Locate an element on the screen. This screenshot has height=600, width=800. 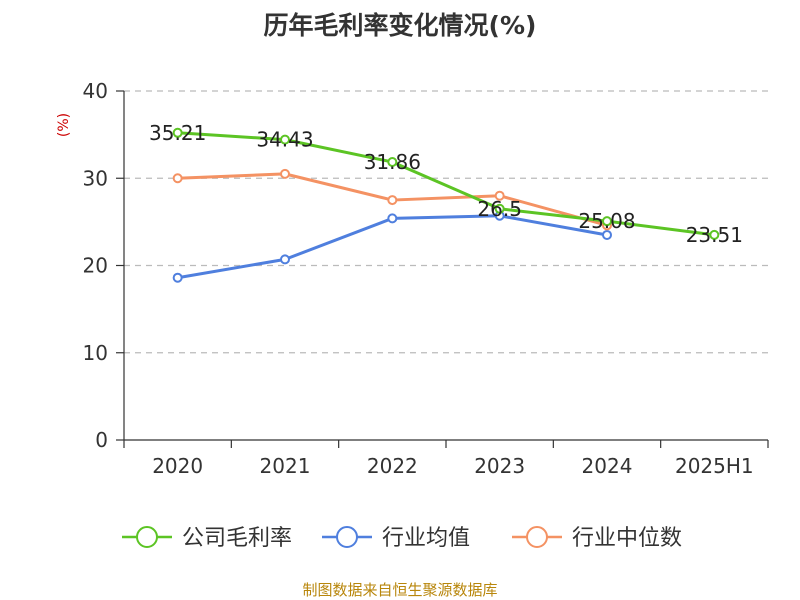
source-footer: 制图数据来自恒生聚源数据库 is located at coordinates (400, 590).